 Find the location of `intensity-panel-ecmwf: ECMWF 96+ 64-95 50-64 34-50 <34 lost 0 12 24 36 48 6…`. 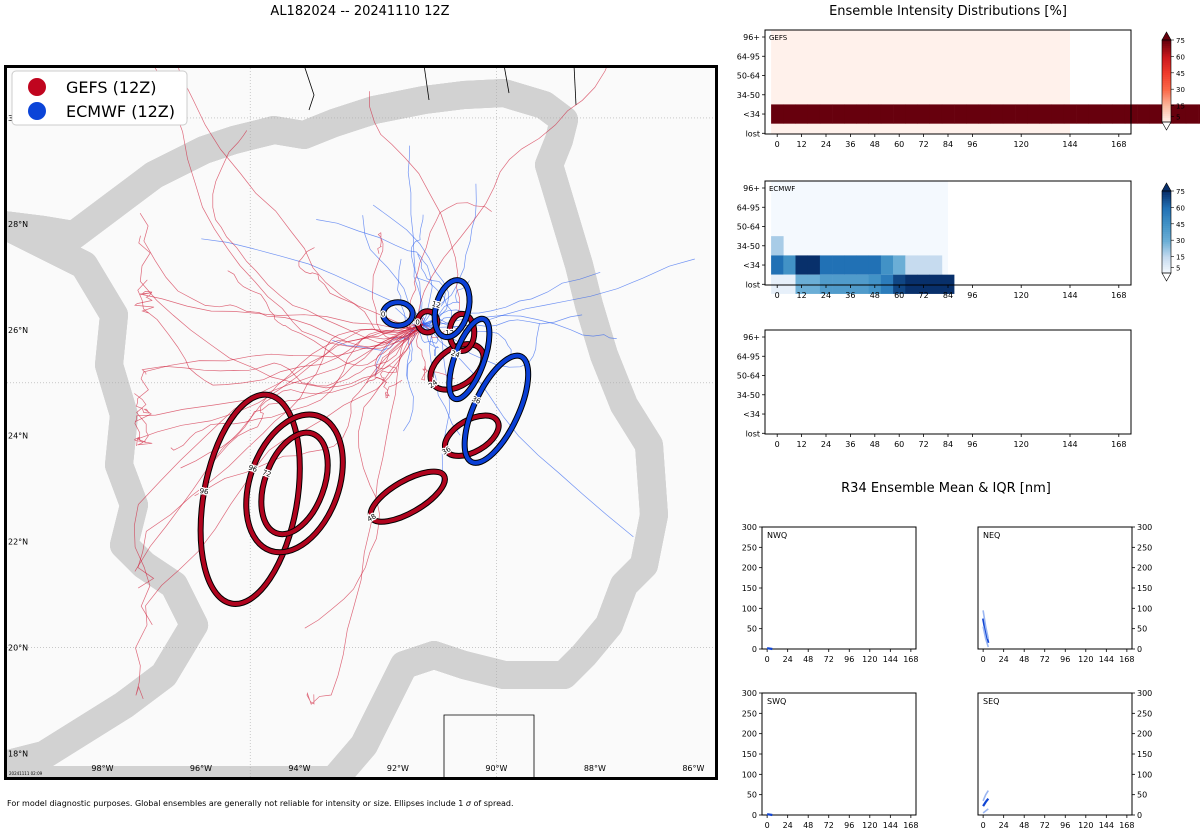

intensity-panel-ecmwf: ECMWF 96+ 64-95 50-64 34-50 <34 lost 0 12 24 36 48 6… is located at coordinates (961, 240).